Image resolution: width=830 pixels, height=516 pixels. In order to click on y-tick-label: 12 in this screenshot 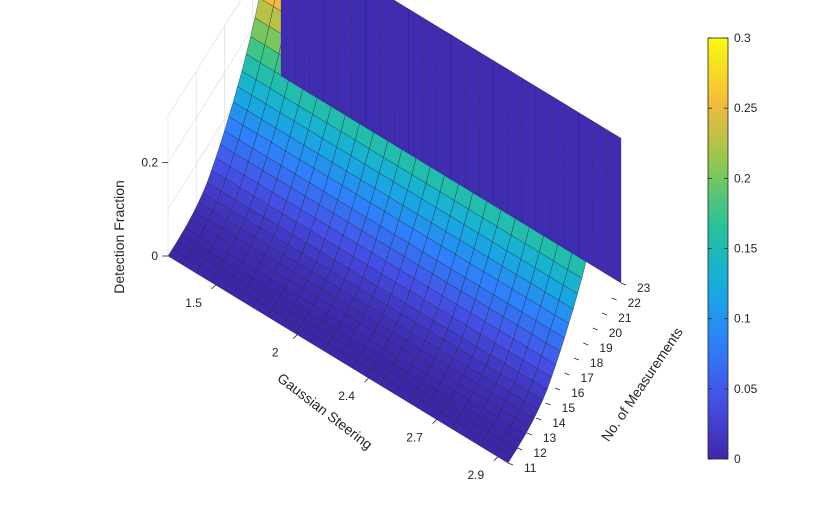, I will do `click(540, 453)`.